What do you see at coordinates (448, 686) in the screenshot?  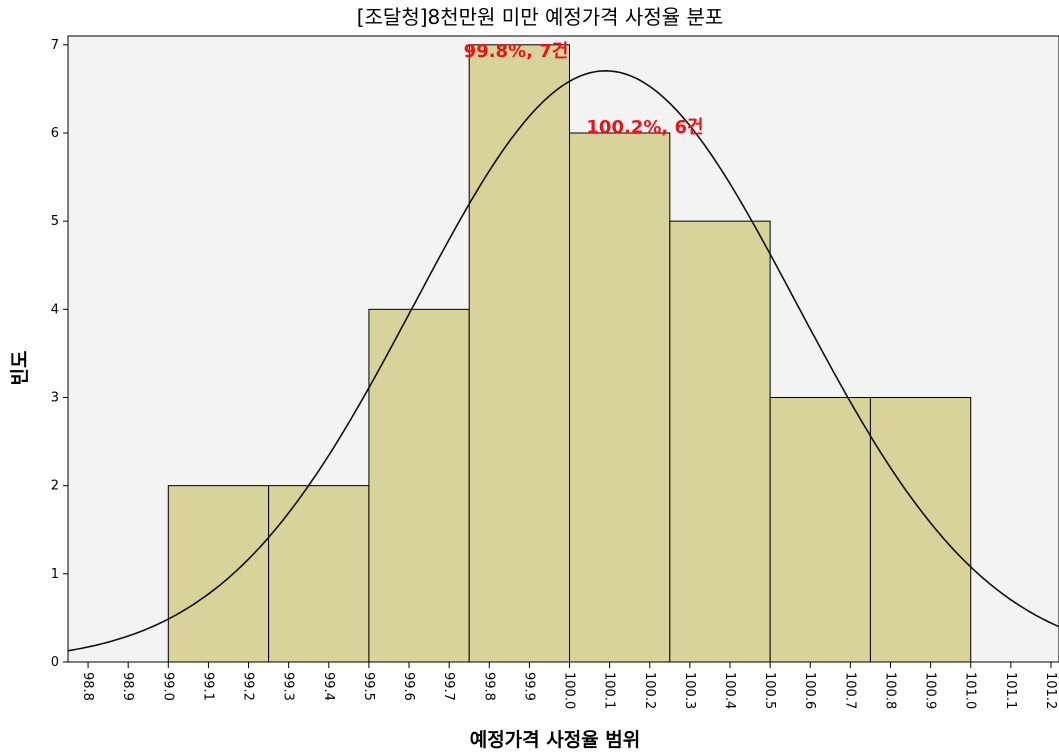 I see `x-tick-label: 99.7` at bounding box center [448, 686].